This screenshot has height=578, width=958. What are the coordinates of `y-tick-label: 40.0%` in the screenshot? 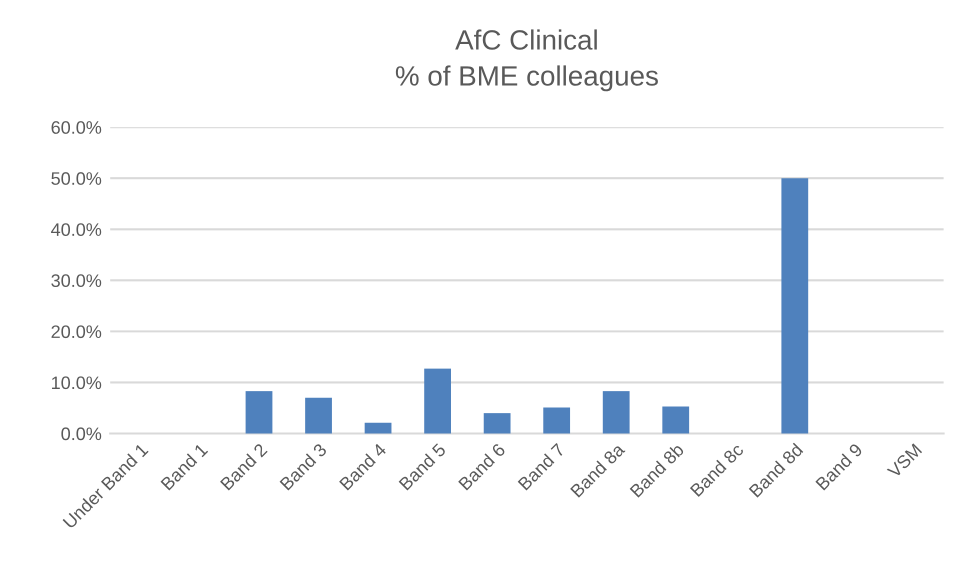 It's located at (76, 229).